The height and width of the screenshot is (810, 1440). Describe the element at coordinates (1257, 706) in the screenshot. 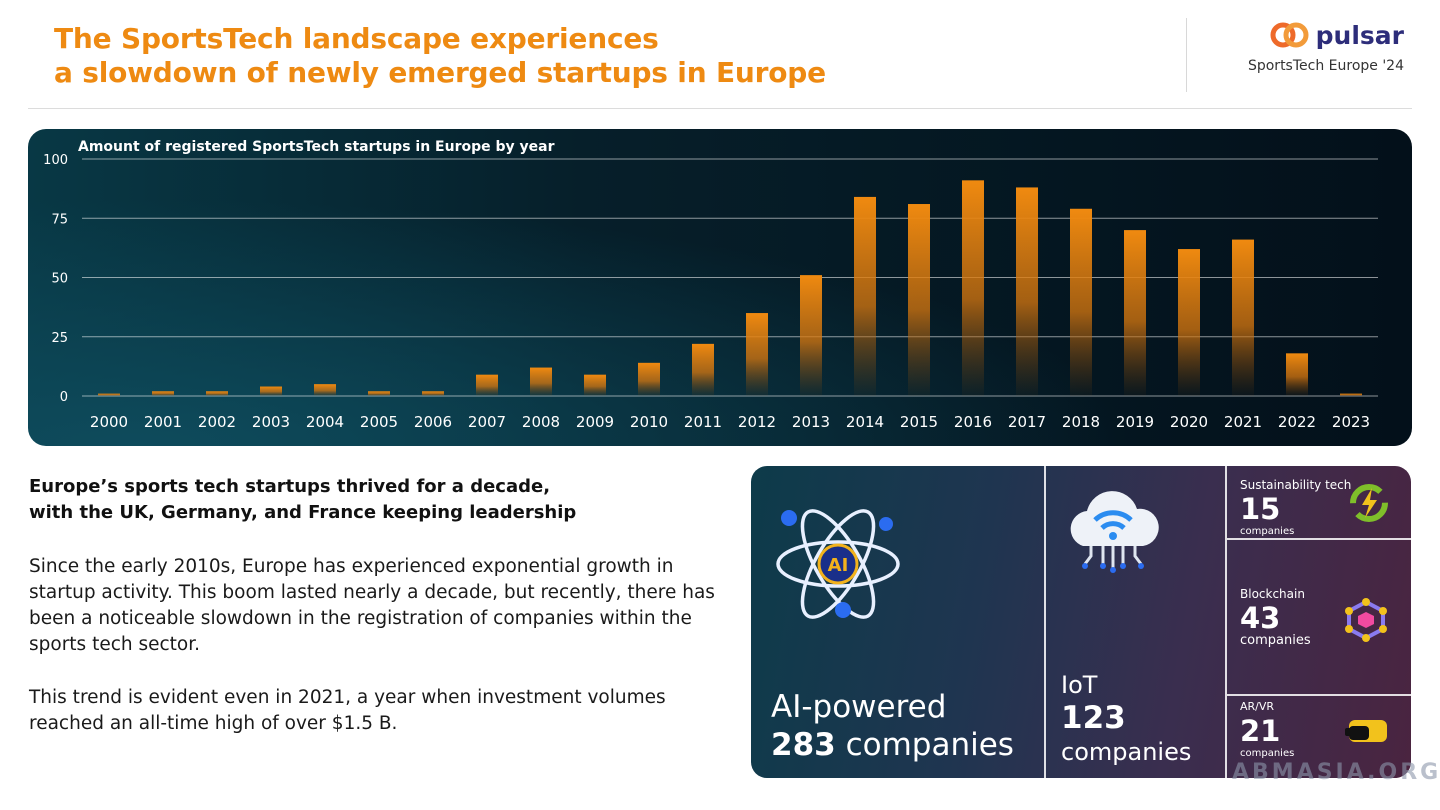

I see `arvr-label: AR/VR` at that location.